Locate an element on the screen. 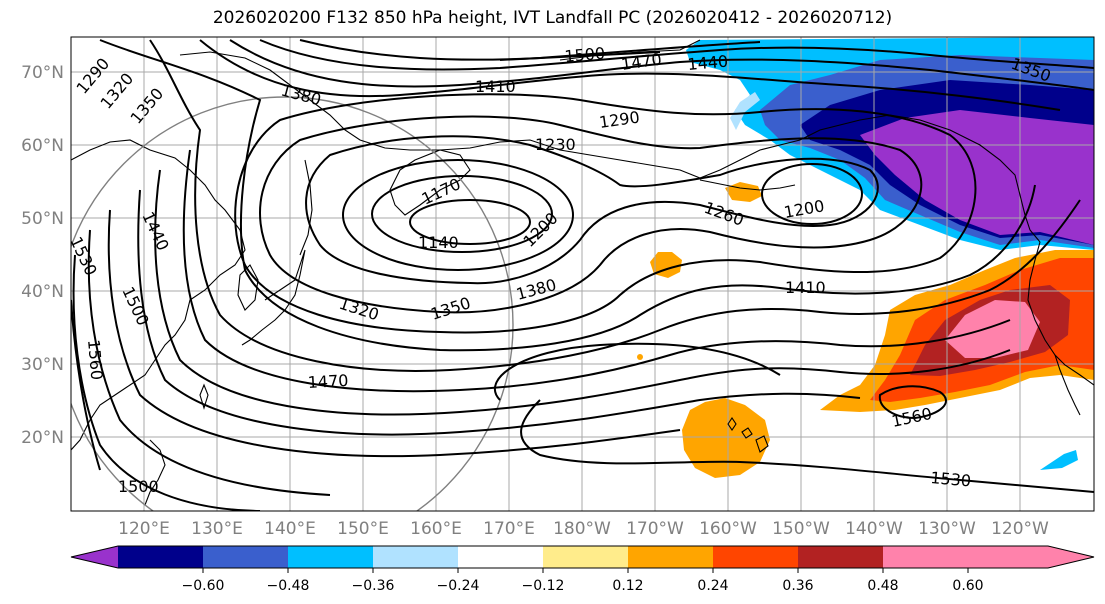 This screenshot has width=1105, height=604. shade-lightblue is located at coordinates (745, 111).